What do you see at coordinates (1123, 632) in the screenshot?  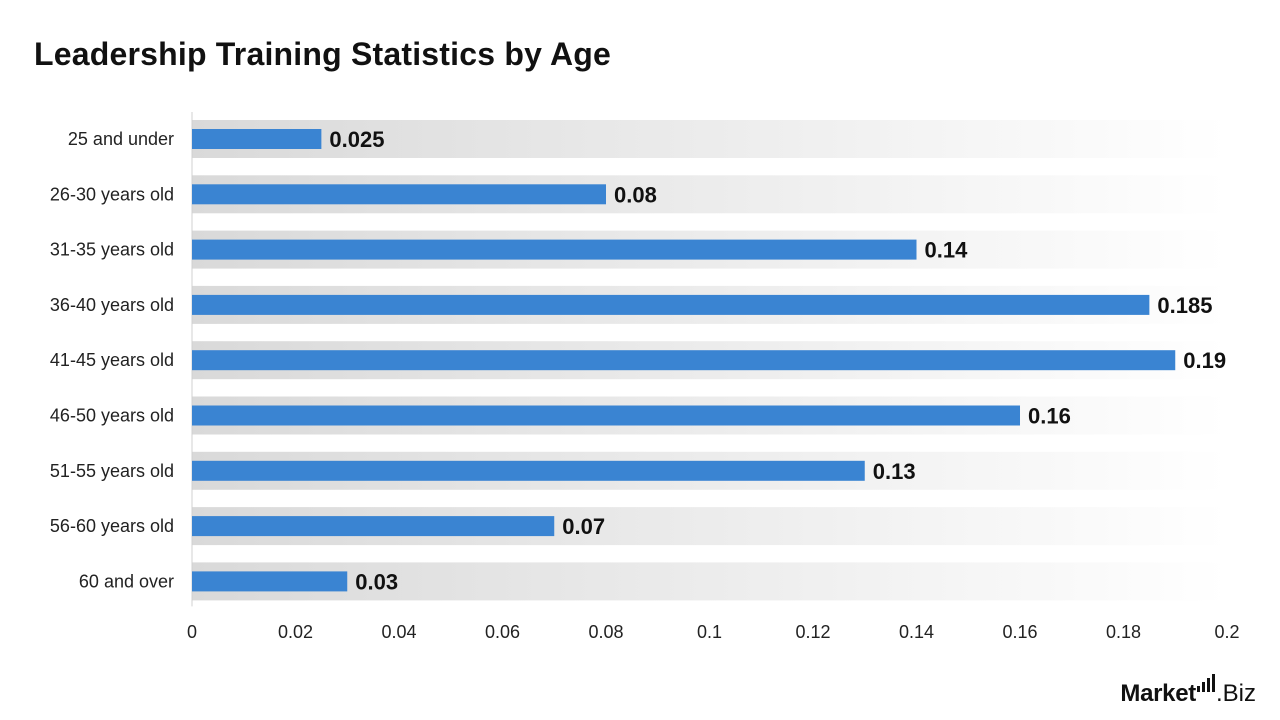 I see `x-tick-label: 0.18` at bounding box center [1123, 632].